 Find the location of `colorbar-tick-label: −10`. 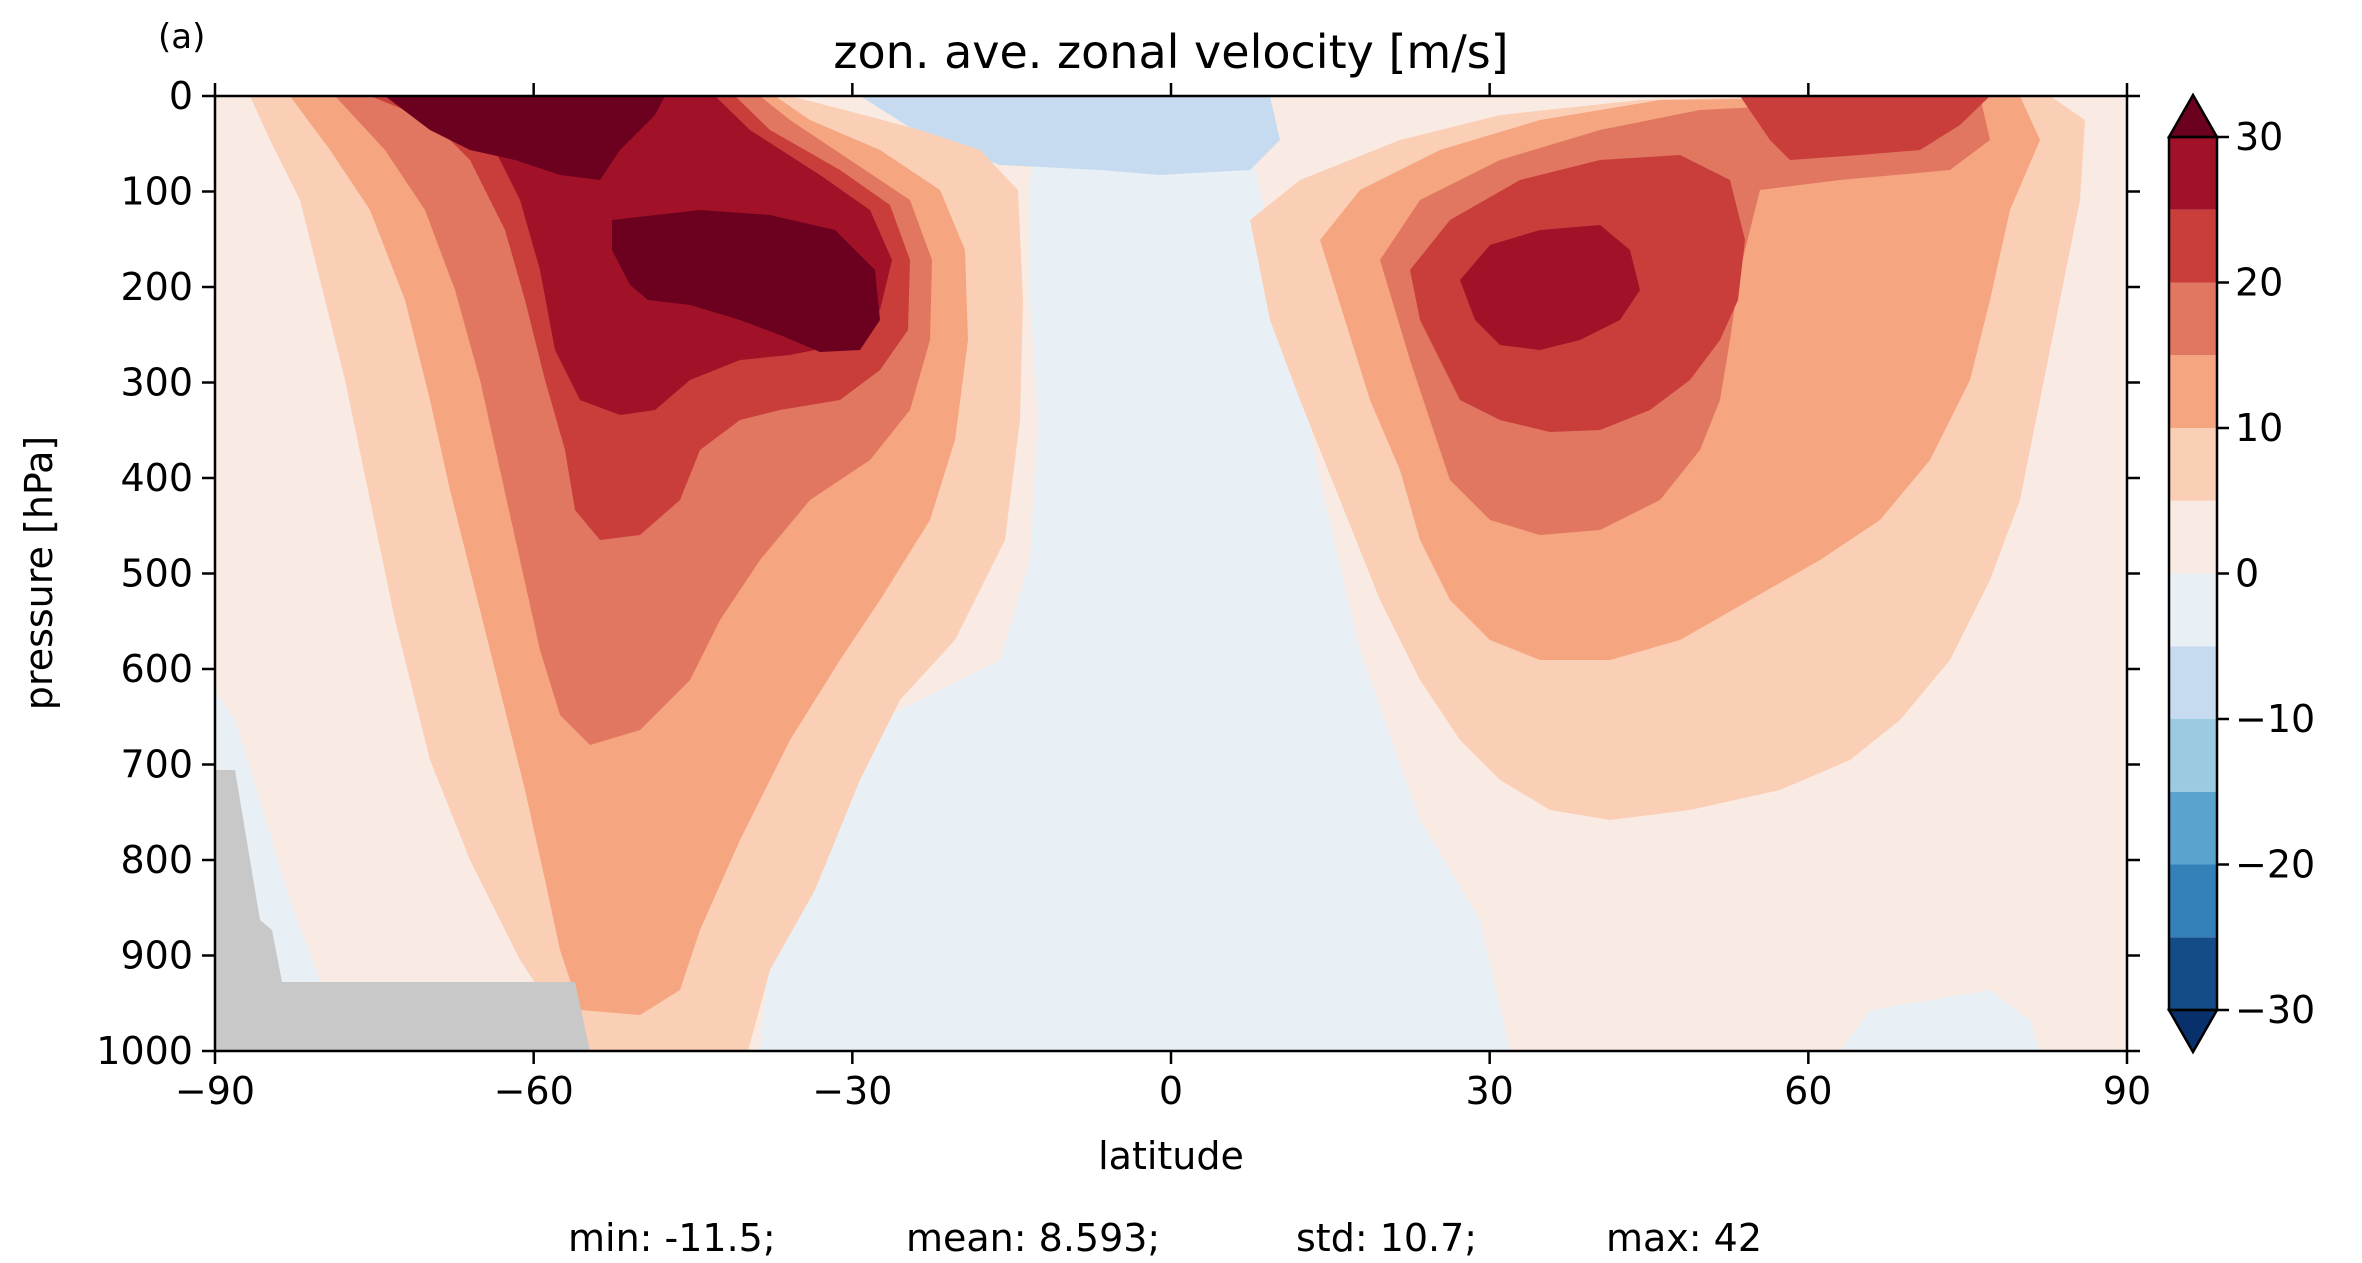

colorbar-tick-label: −10 is located at coordinates (2275, 719).